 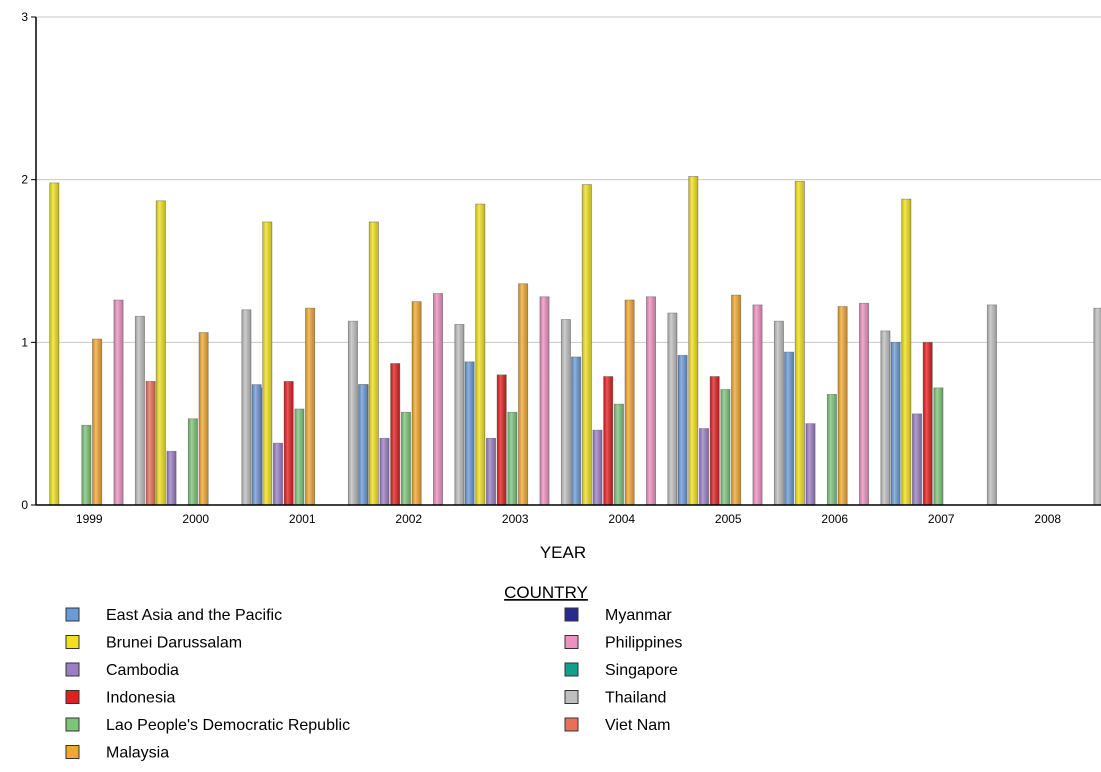 What do you see at coordinates (173, 615) in the screenshot?
I see `legend-item-east-asia-and-the-pacific: East Asia and the Pacific` at bounding box center [173, 615].